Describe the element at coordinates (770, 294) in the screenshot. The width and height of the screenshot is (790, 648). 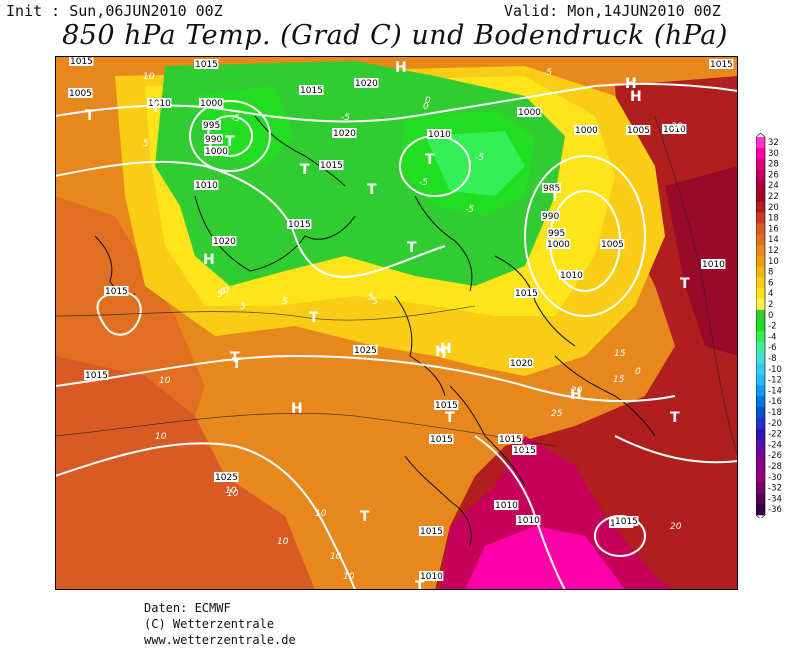
I see `legend-label: 4` at that location.